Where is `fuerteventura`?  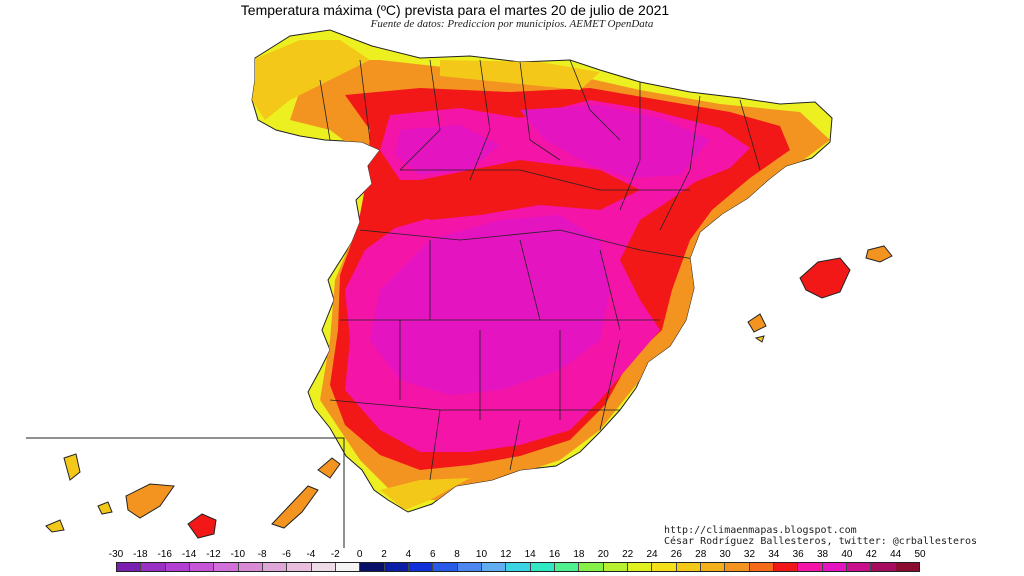
fuerteventura is located at coordinates (295, 507).